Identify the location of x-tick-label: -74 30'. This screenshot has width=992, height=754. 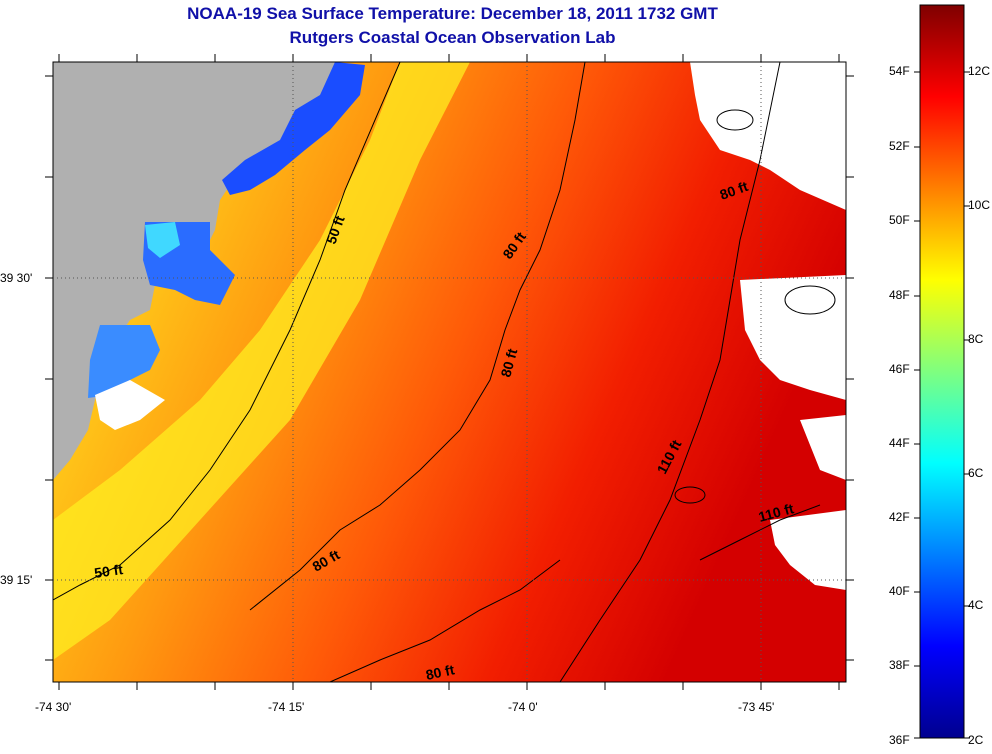
(53, 707).